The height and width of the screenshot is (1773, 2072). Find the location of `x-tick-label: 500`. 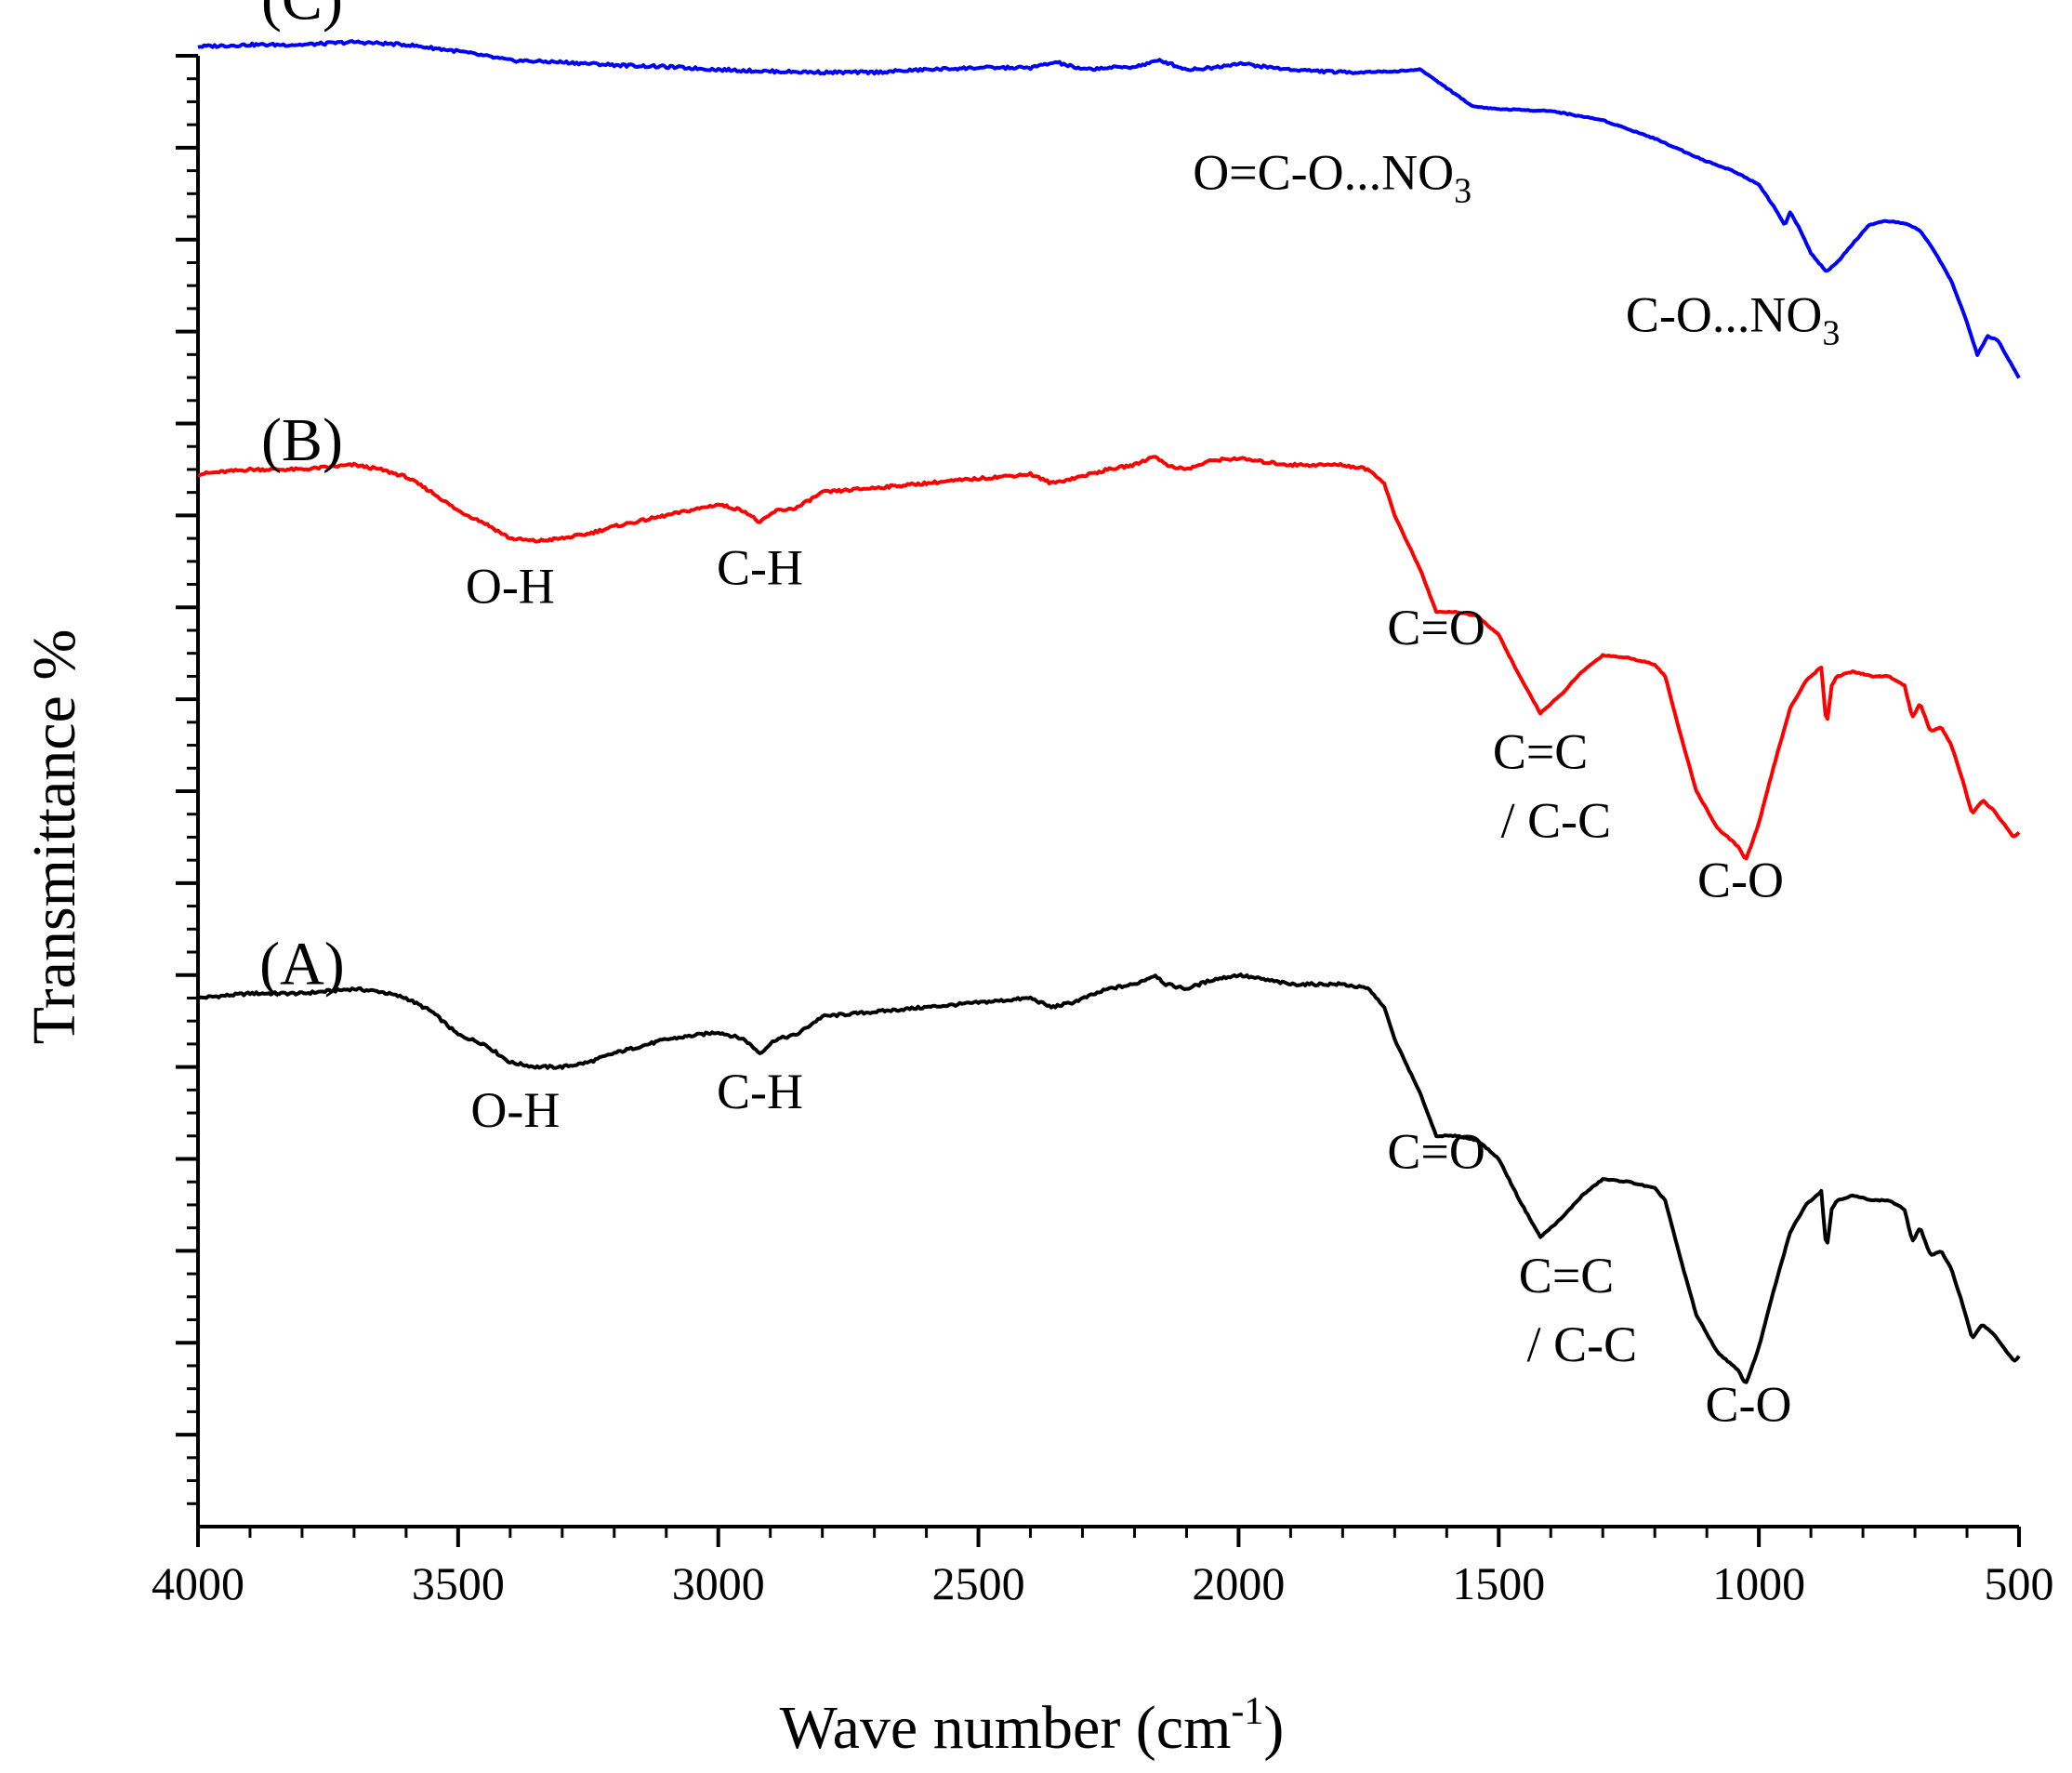

x-tick-label: 500 is located at coordinates (2020, 1583).